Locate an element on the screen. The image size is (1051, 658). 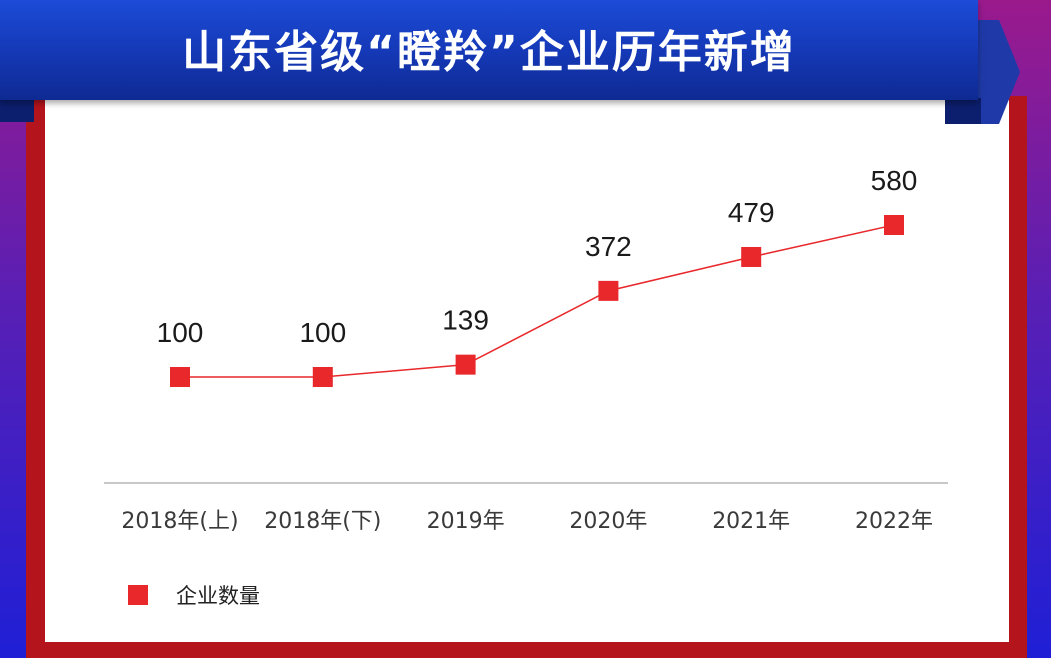
banner-fold-right is located at coordinates (963, 111).